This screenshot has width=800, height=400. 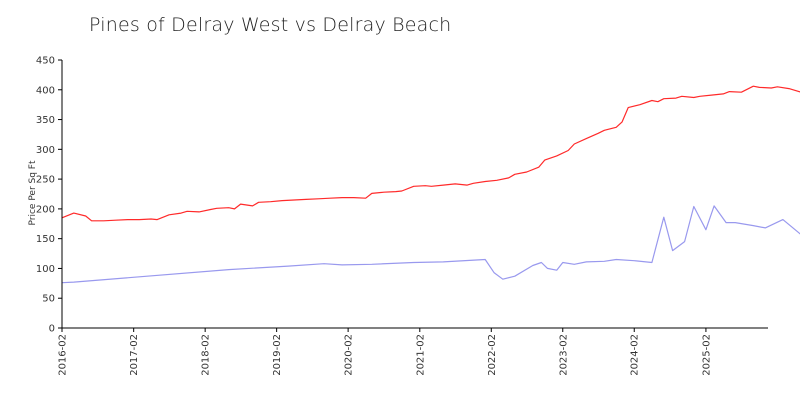 I want to click on x-tick-label: 2020-02, so click(x=349, y=355).